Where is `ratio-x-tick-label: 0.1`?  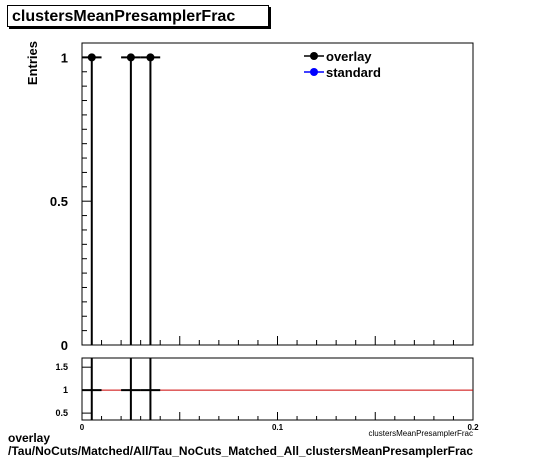
ratio-x-tick-label: 0.1 is located at coordinates (278, 427).